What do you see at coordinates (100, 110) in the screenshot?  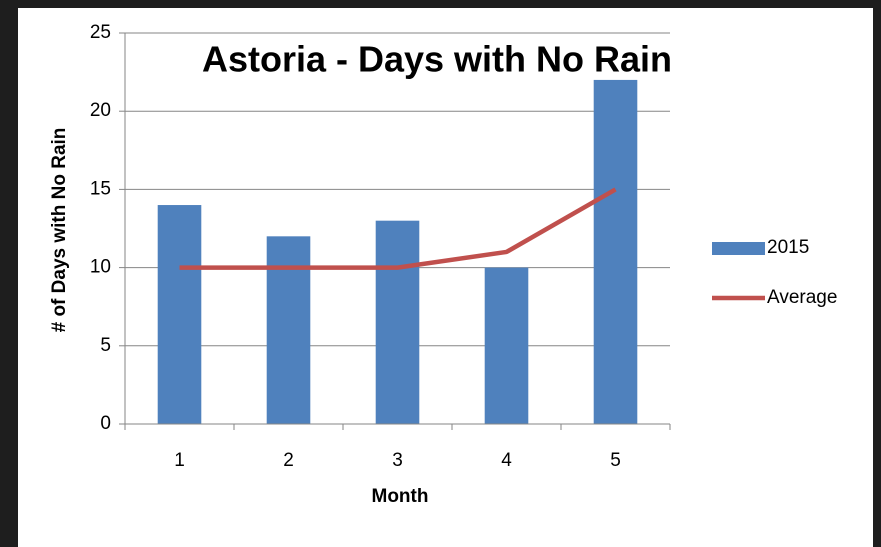 I see `y-tick-label: 20` at bounding box center [100, 110].